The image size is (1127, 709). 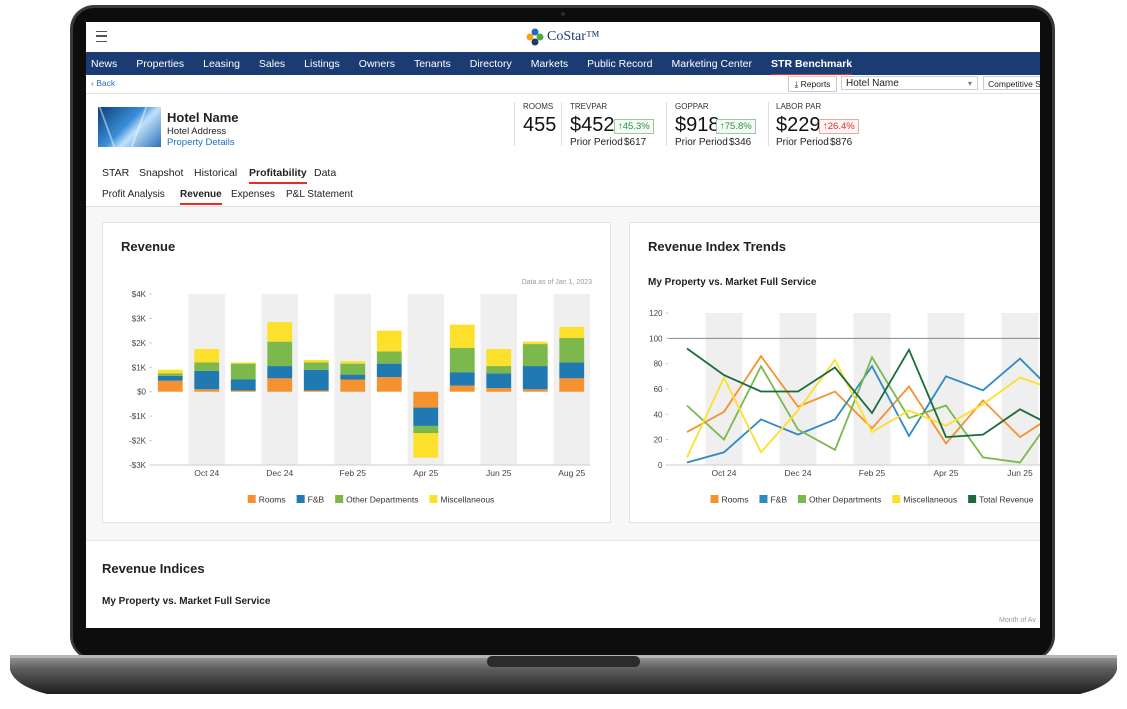 I want to click on legend-label: Total Revenue, so click(x=1006, y=500).